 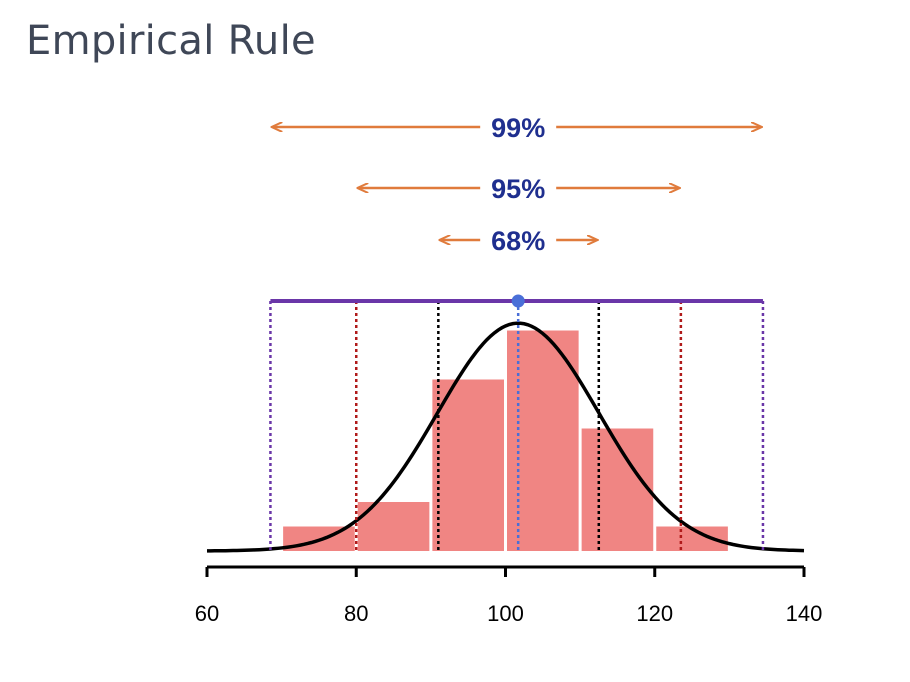 I want to click on x-tick-label-80: 80, so click(x=356, y=613).